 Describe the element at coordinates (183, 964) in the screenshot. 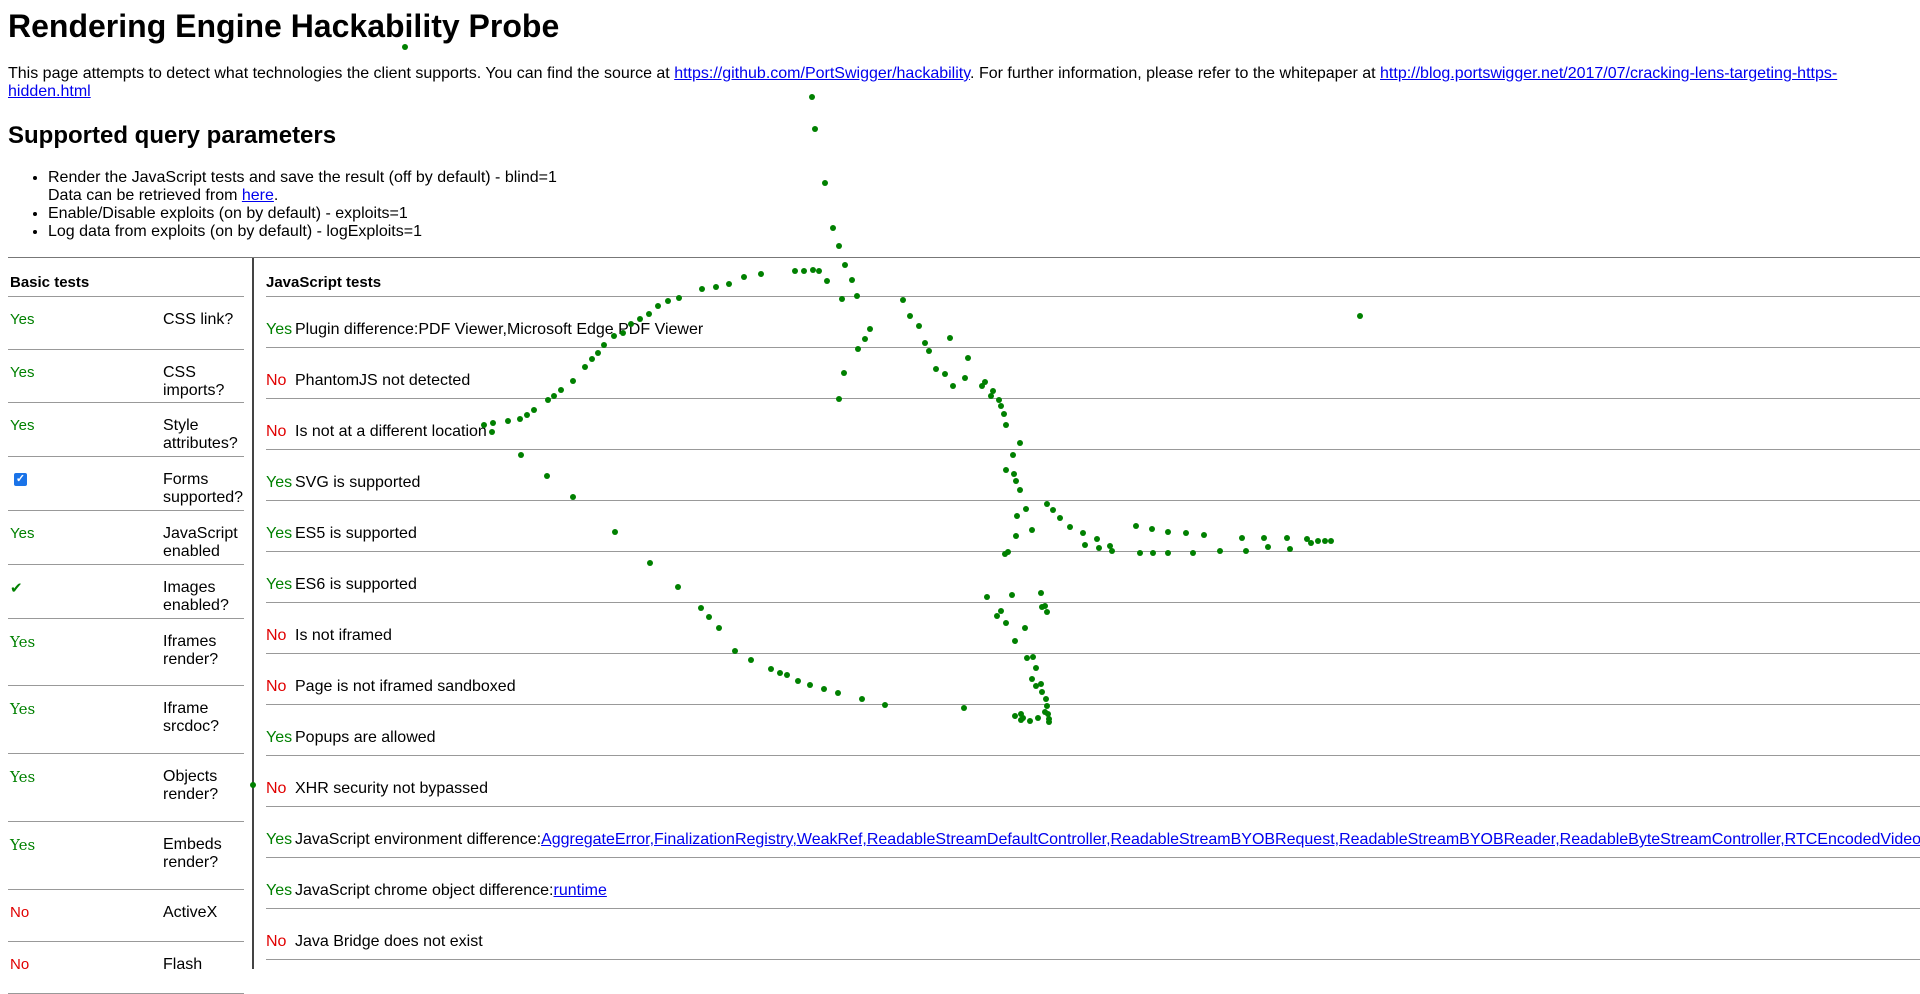

I see `basic-test-label: Flash` at that location.